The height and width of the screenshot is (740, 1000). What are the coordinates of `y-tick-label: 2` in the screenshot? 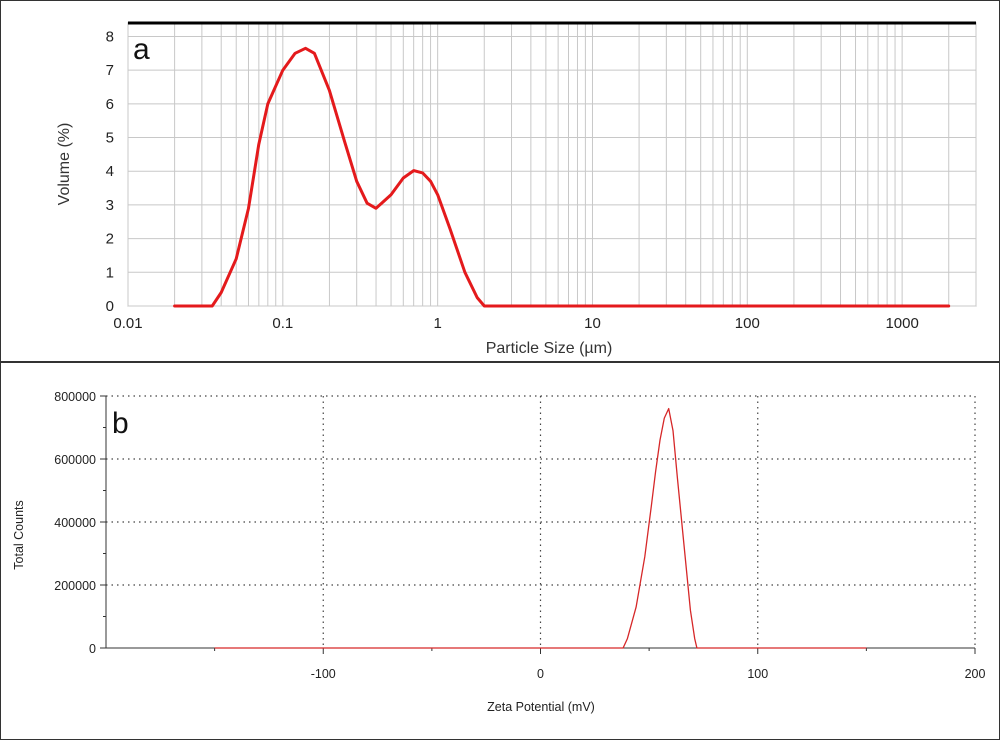 It's located at (110, 239).